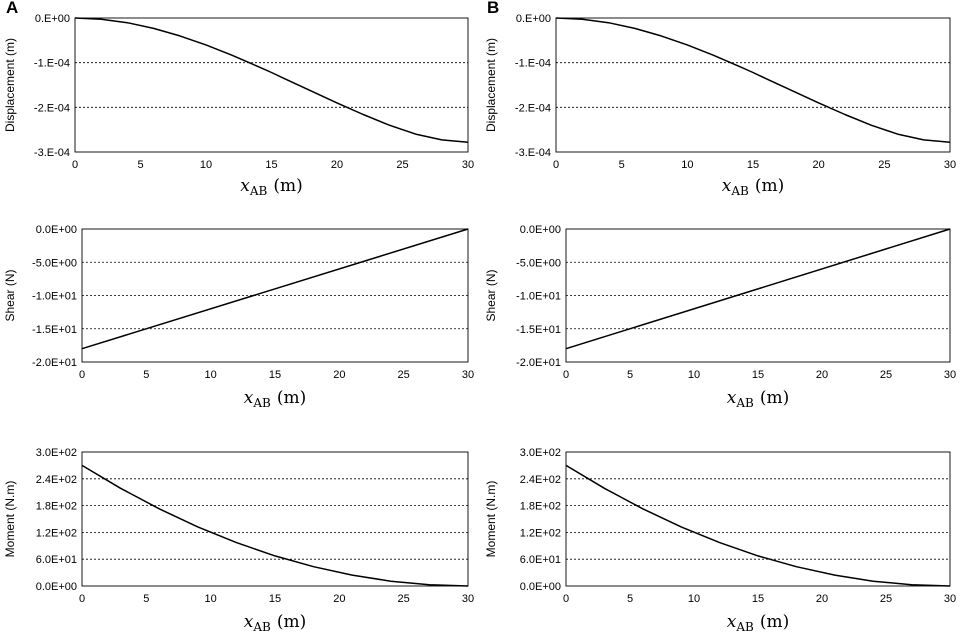 Image resolution: width=963 pixels, height=633 pixels. I want to click on displacement-a-ylabel: Displacement (m), so click(10, 85).